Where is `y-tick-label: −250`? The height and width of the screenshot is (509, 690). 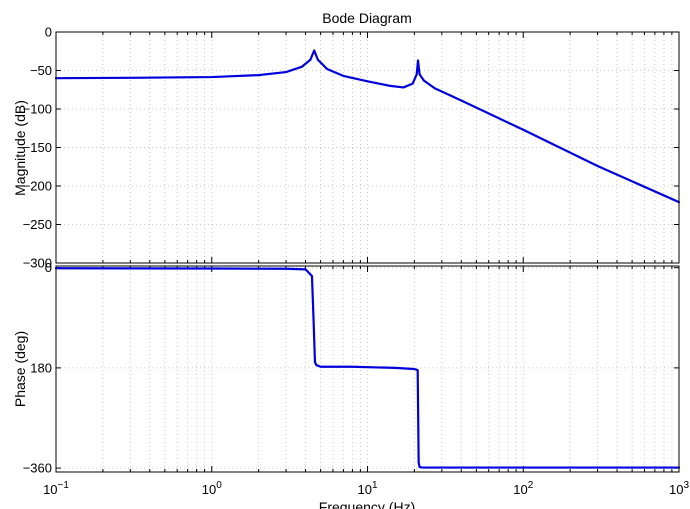
y-tick-label: −250 is located at coordinates (37, 224).